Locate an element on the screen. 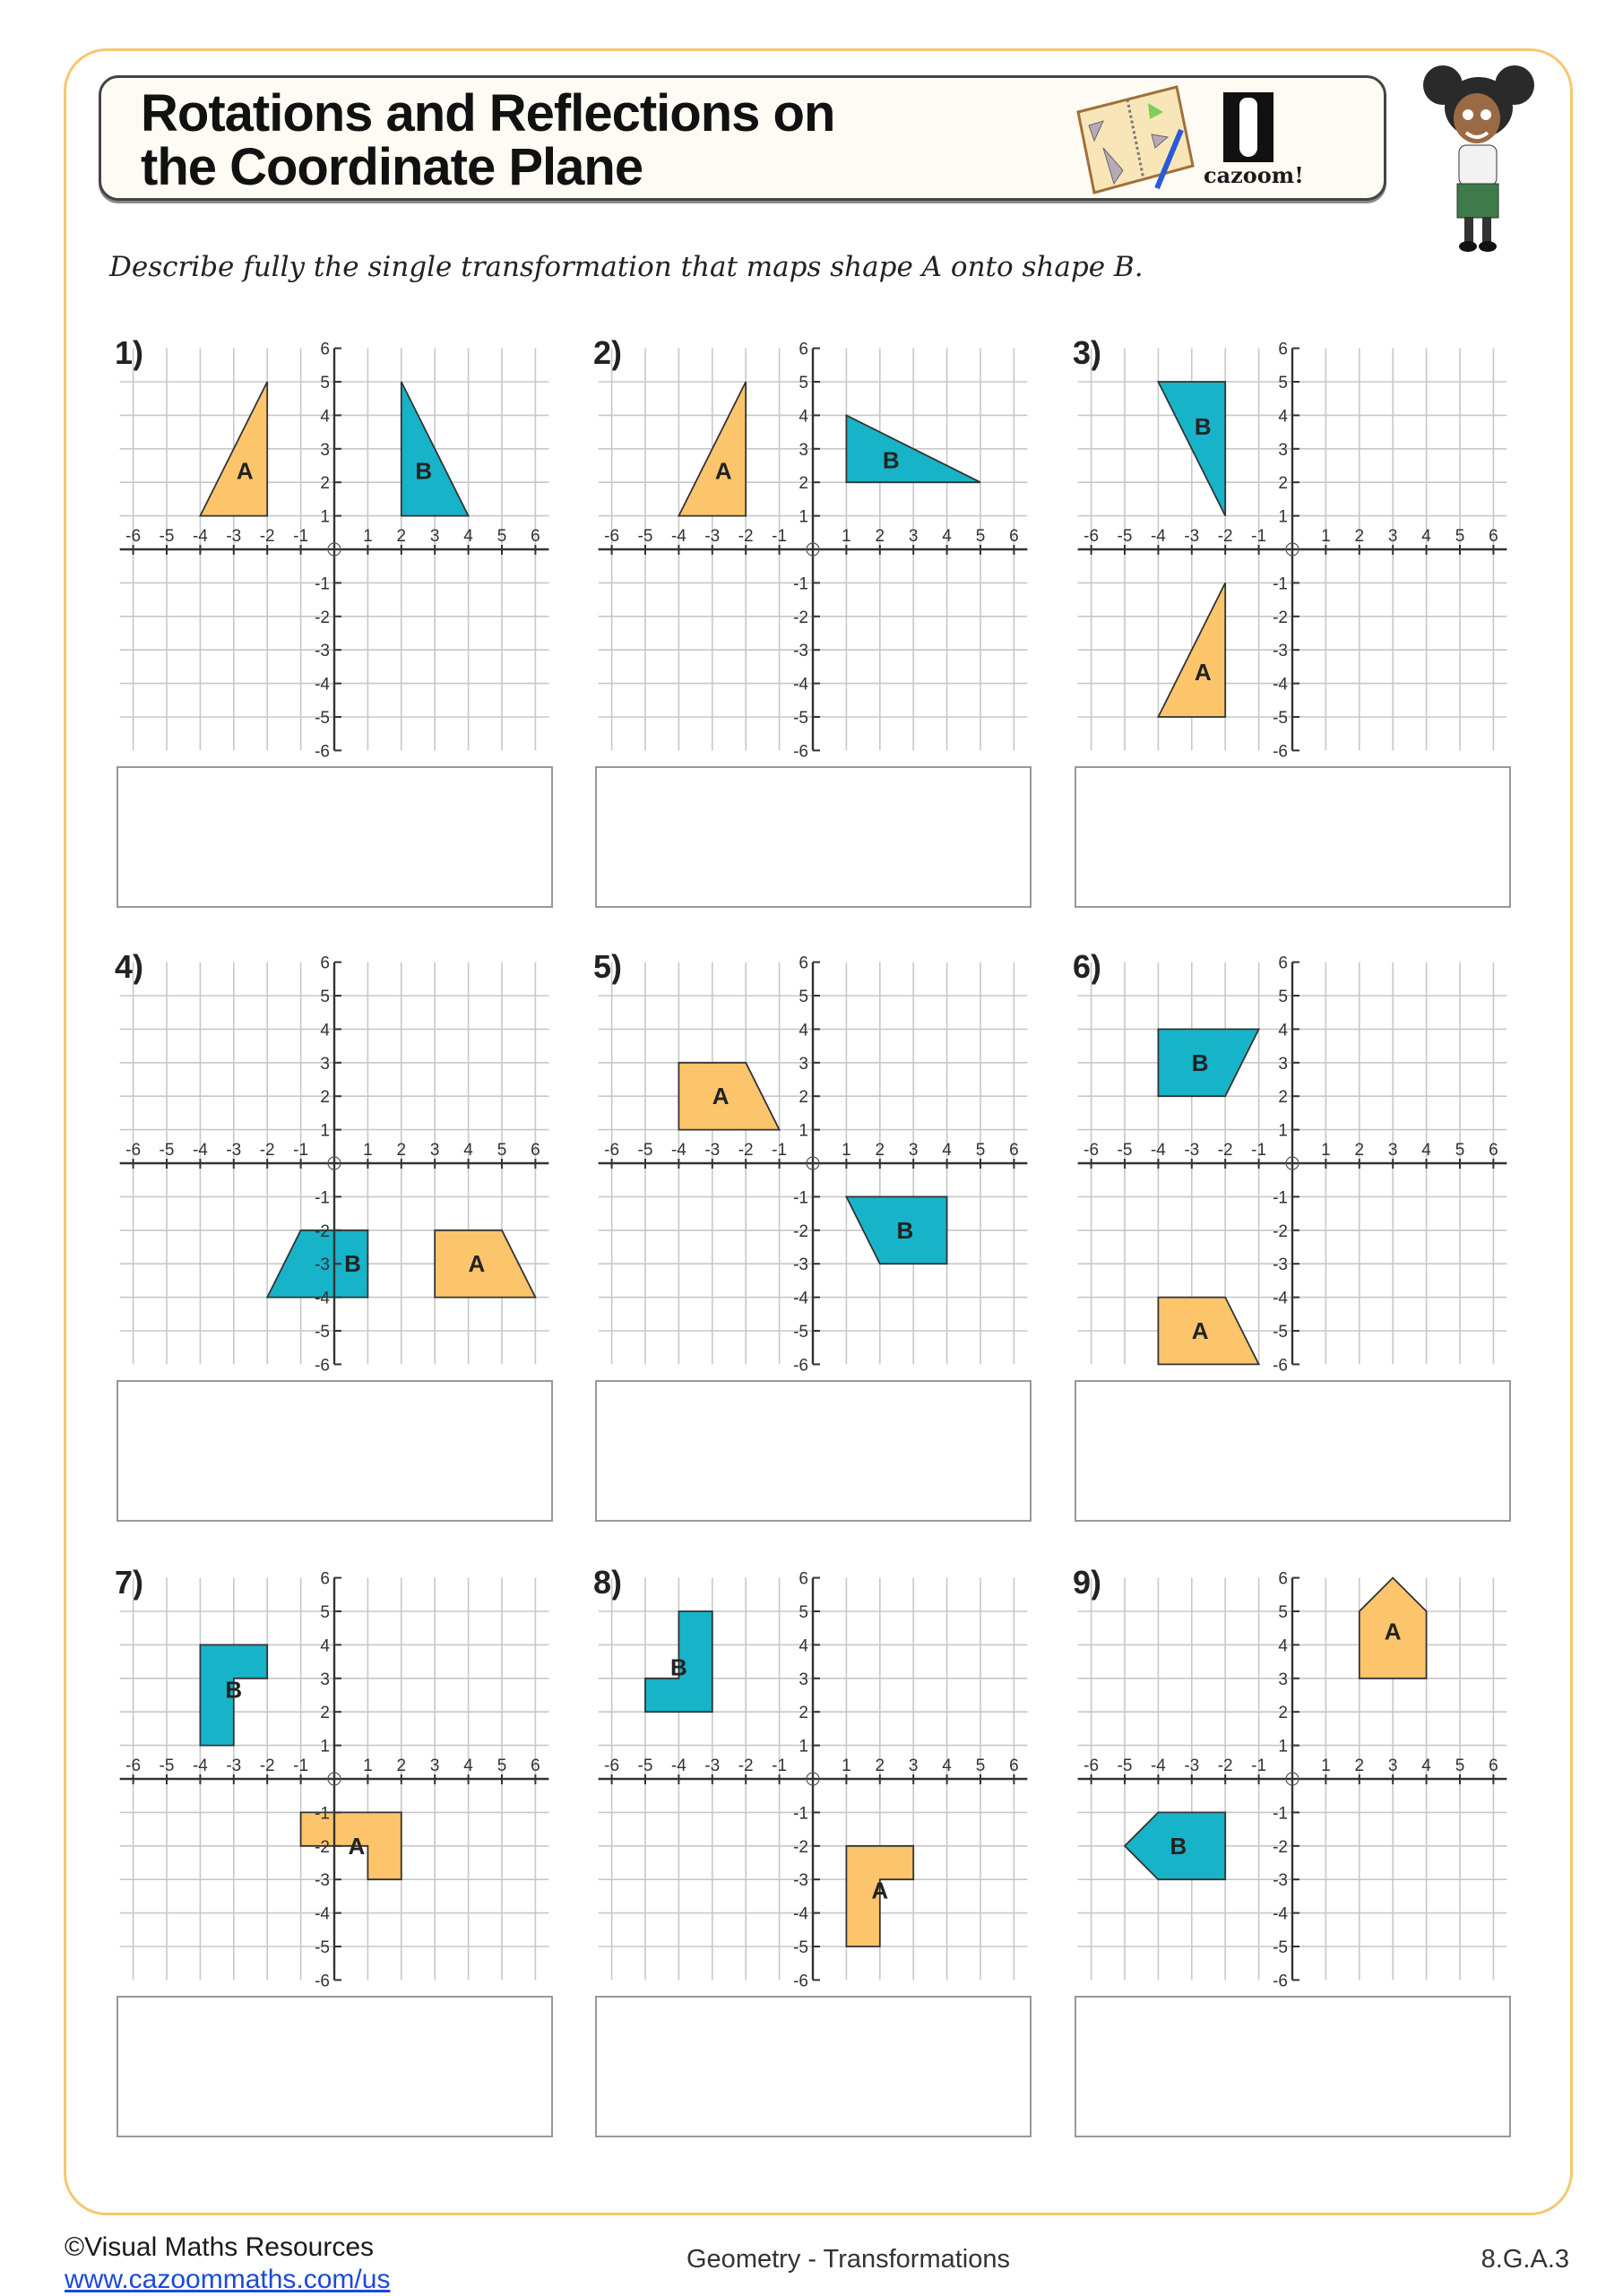 This screenshot has height=2296, width=1623. coordinate-grid: A B -6 -5 -4 -3 -2 -1 1 2 3 4 5 6 -6 -5 -4 -3 -2 -1 1 2 3 4 5 6 is located at coordinates (813, 1780).